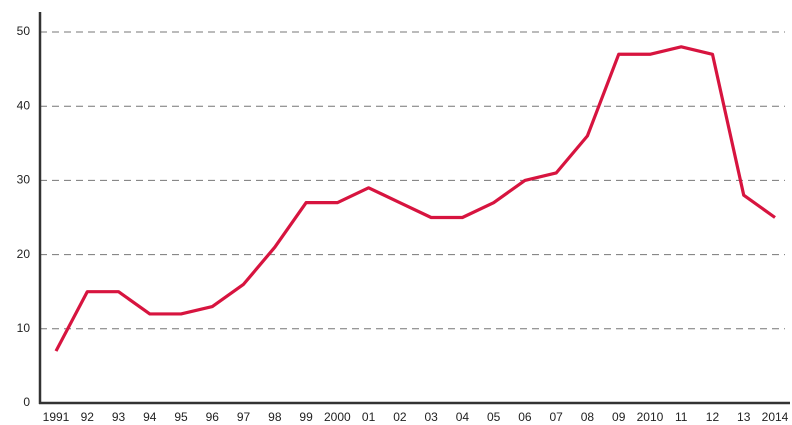 The image size is (792, 425). Describe the element at coordinates (181, 417) in the screenshot. I see `x-tick-label: 95` at that location.